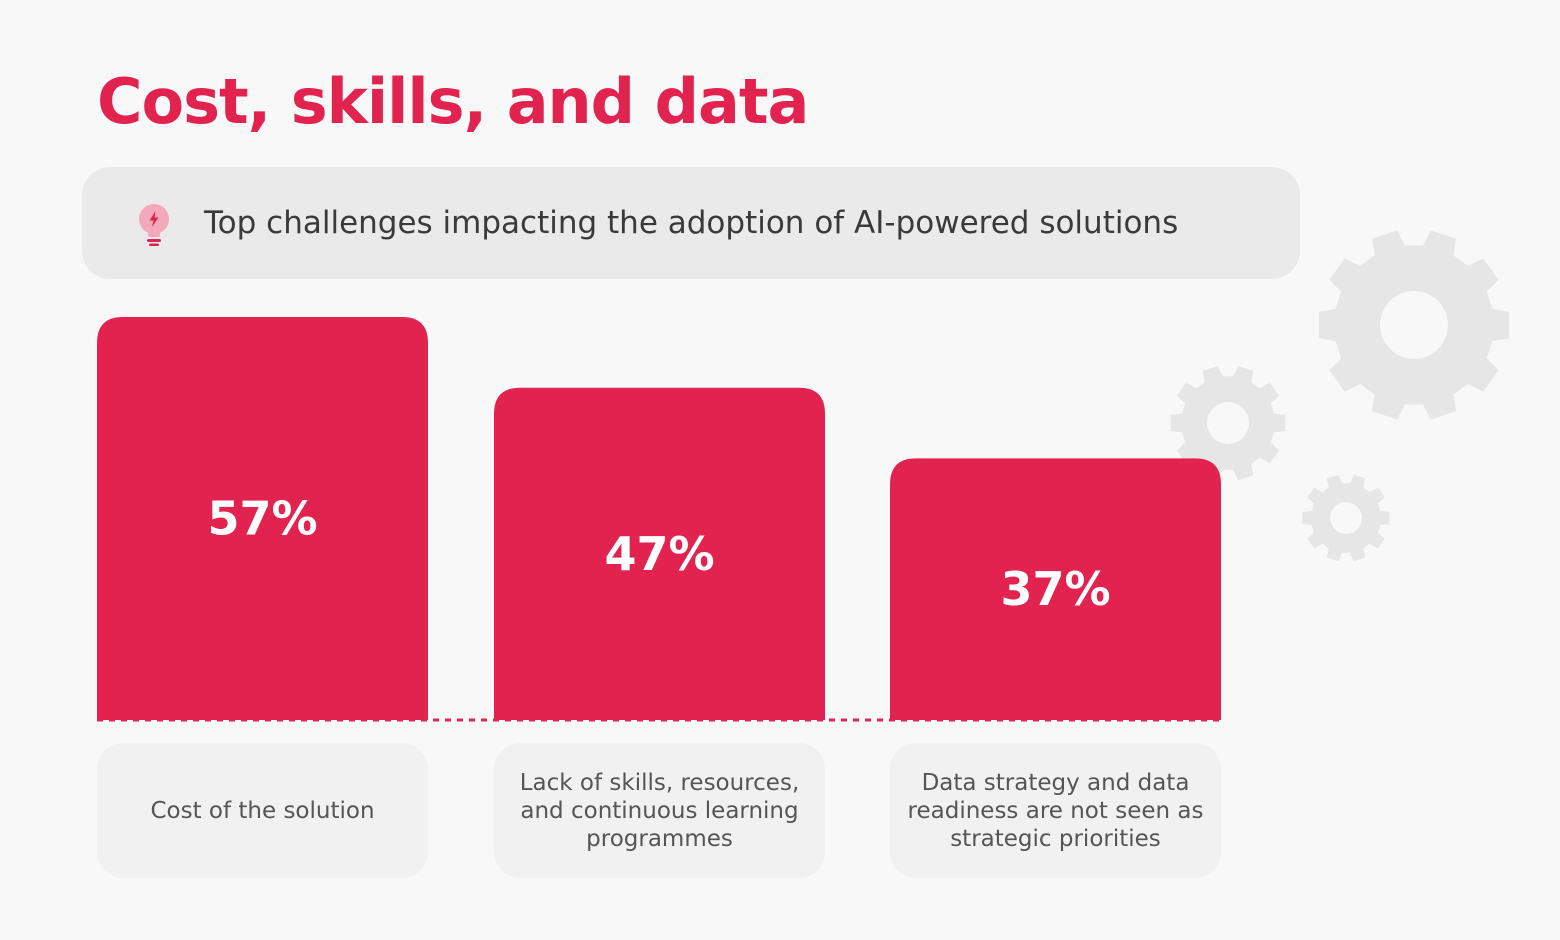 The width and height of the screenshot is (1560, 940). Describe the element at coordinates (154, 225) in the screenshot. I see `lightbulb-icon` at that location.